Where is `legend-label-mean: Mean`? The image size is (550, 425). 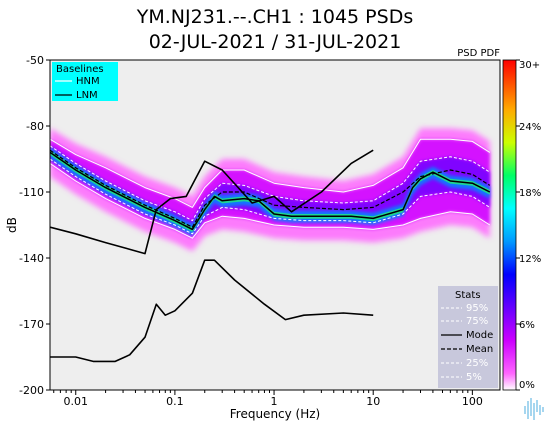 legend-label-mean: Mean is located at coordinates (479, 349).